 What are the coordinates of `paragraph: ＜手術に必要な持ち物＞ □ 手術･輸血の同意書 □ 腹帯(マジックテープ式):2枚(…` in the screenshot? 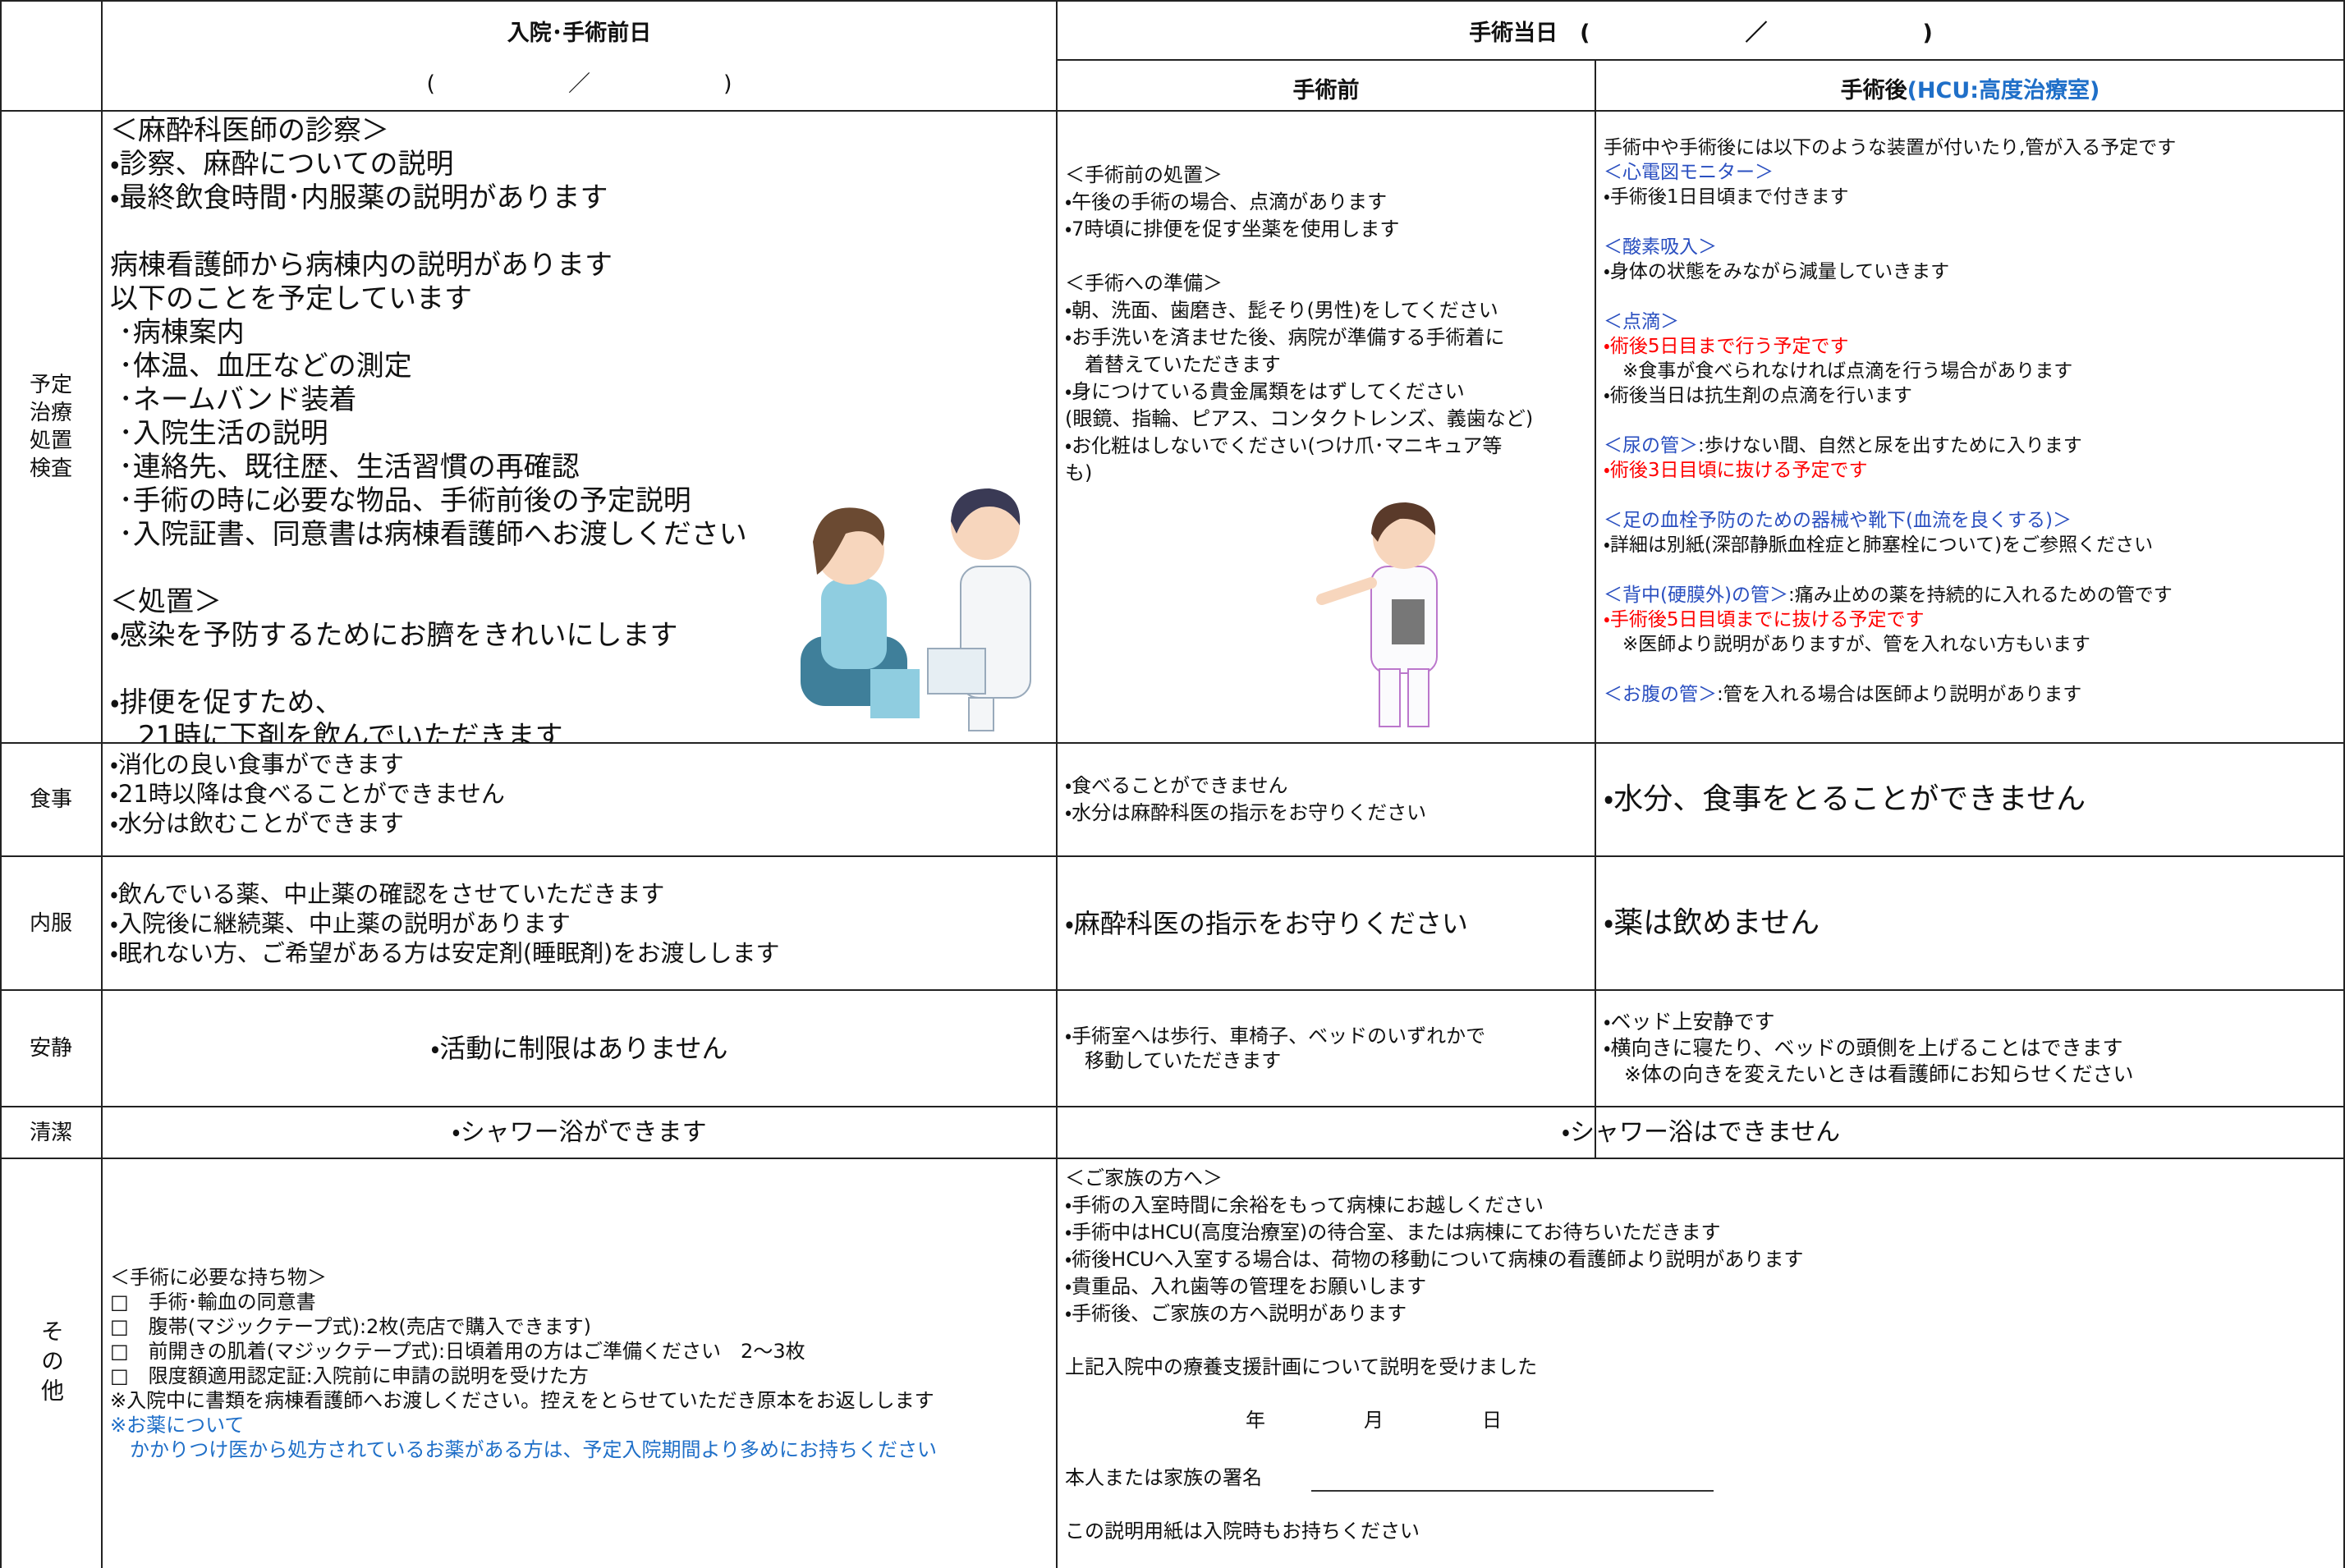 It's located at (579, 1363).